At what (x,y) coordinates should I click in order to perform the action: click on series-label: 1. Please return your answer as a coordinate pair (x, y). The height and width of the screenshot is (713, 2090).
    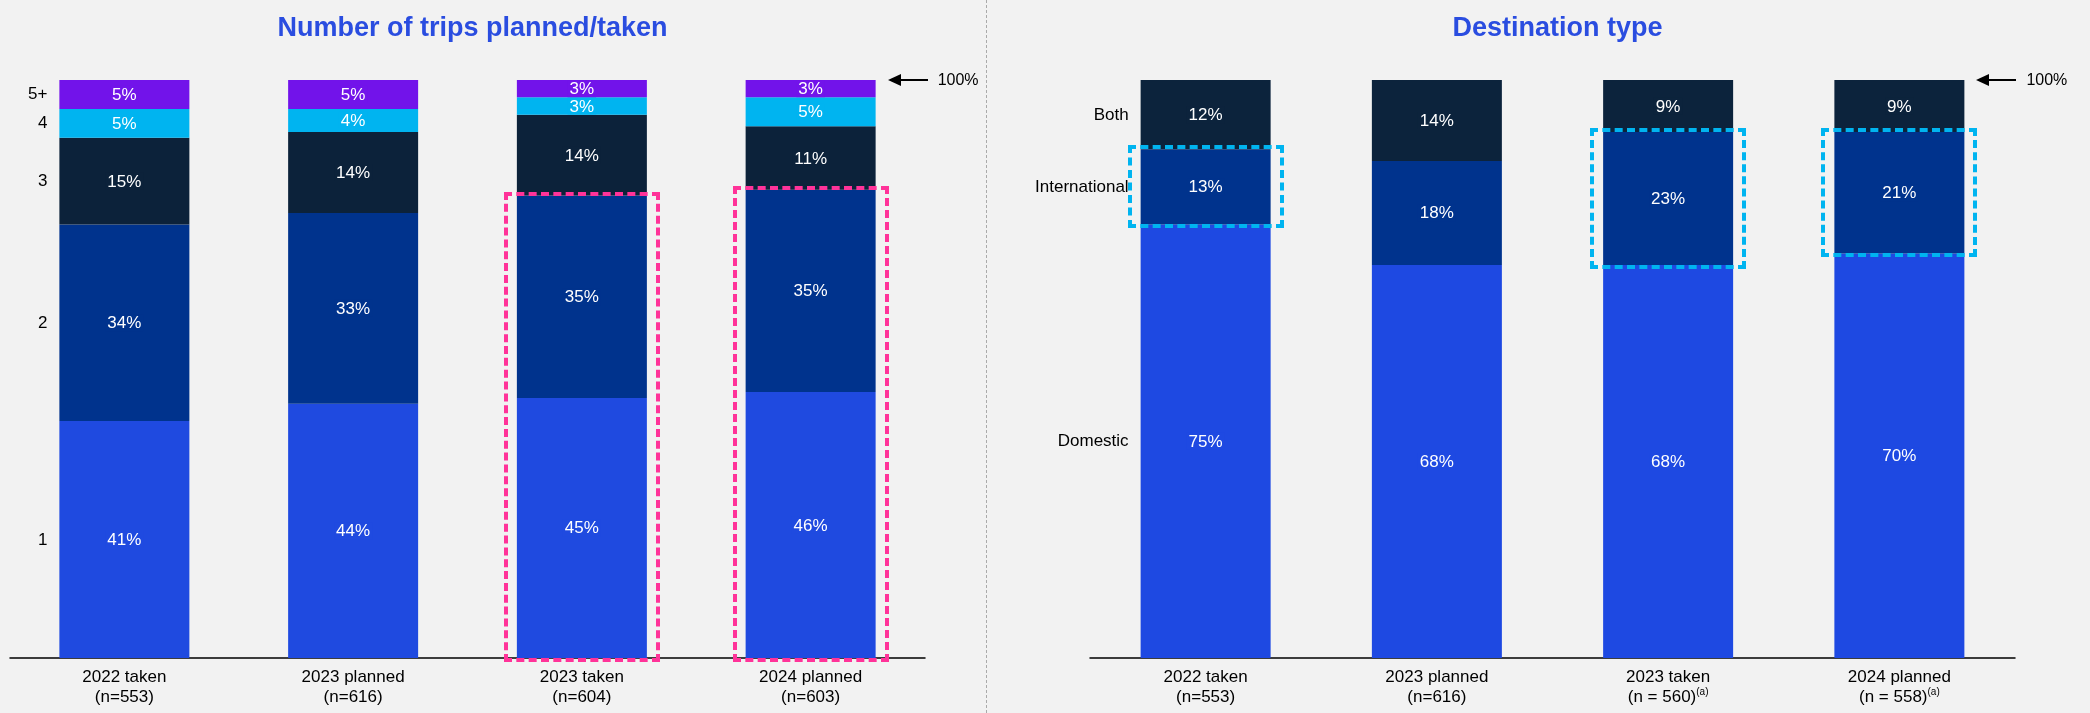
    Looking at the image, I should click on (42, 539).